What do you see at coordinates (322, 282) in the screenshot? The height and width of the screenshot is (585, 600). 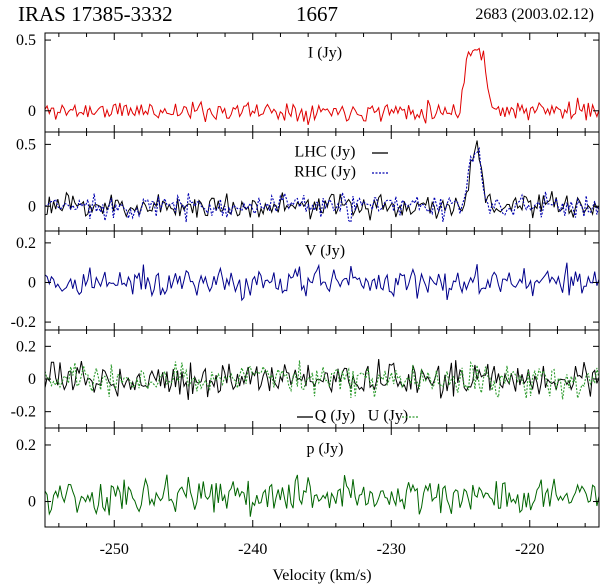 I see `series-line-V` at bounding box center [322, 282].